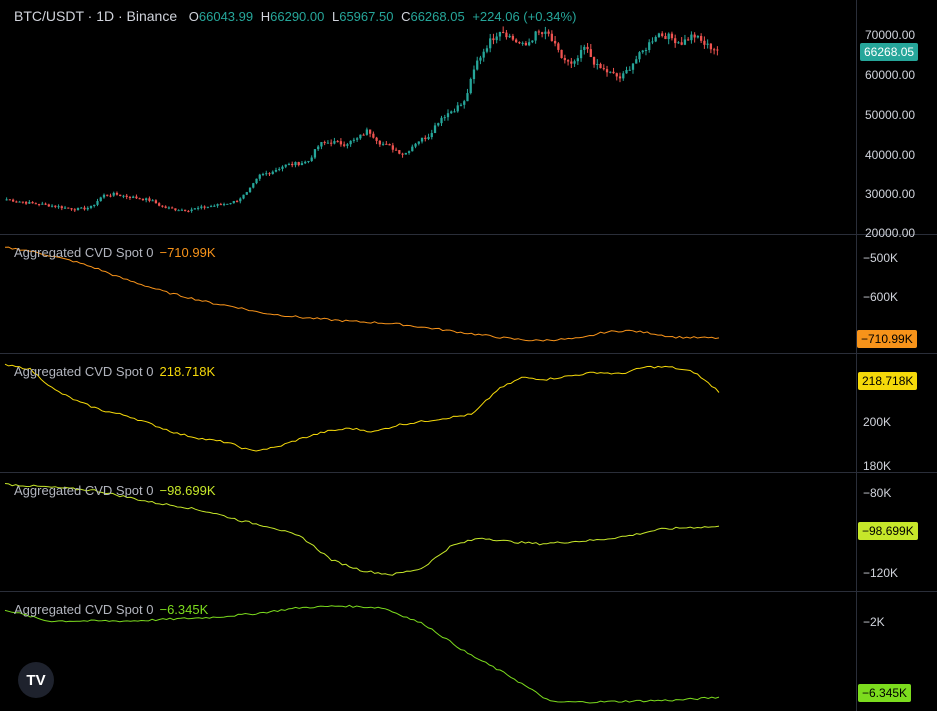  Describe the element at coordinates (36, 680) in the screenshot. I see `tradingview-logo-icon: TV` at that location.